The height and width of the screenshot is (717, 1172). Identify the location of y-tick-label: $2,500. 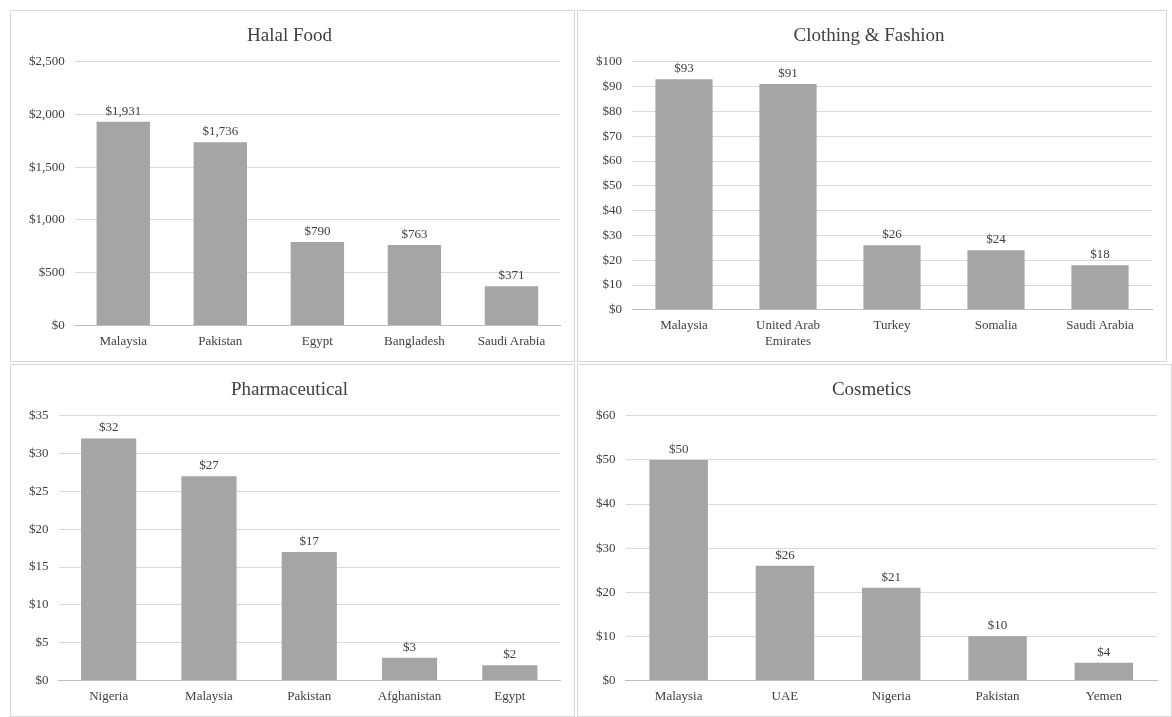
(47, 61).